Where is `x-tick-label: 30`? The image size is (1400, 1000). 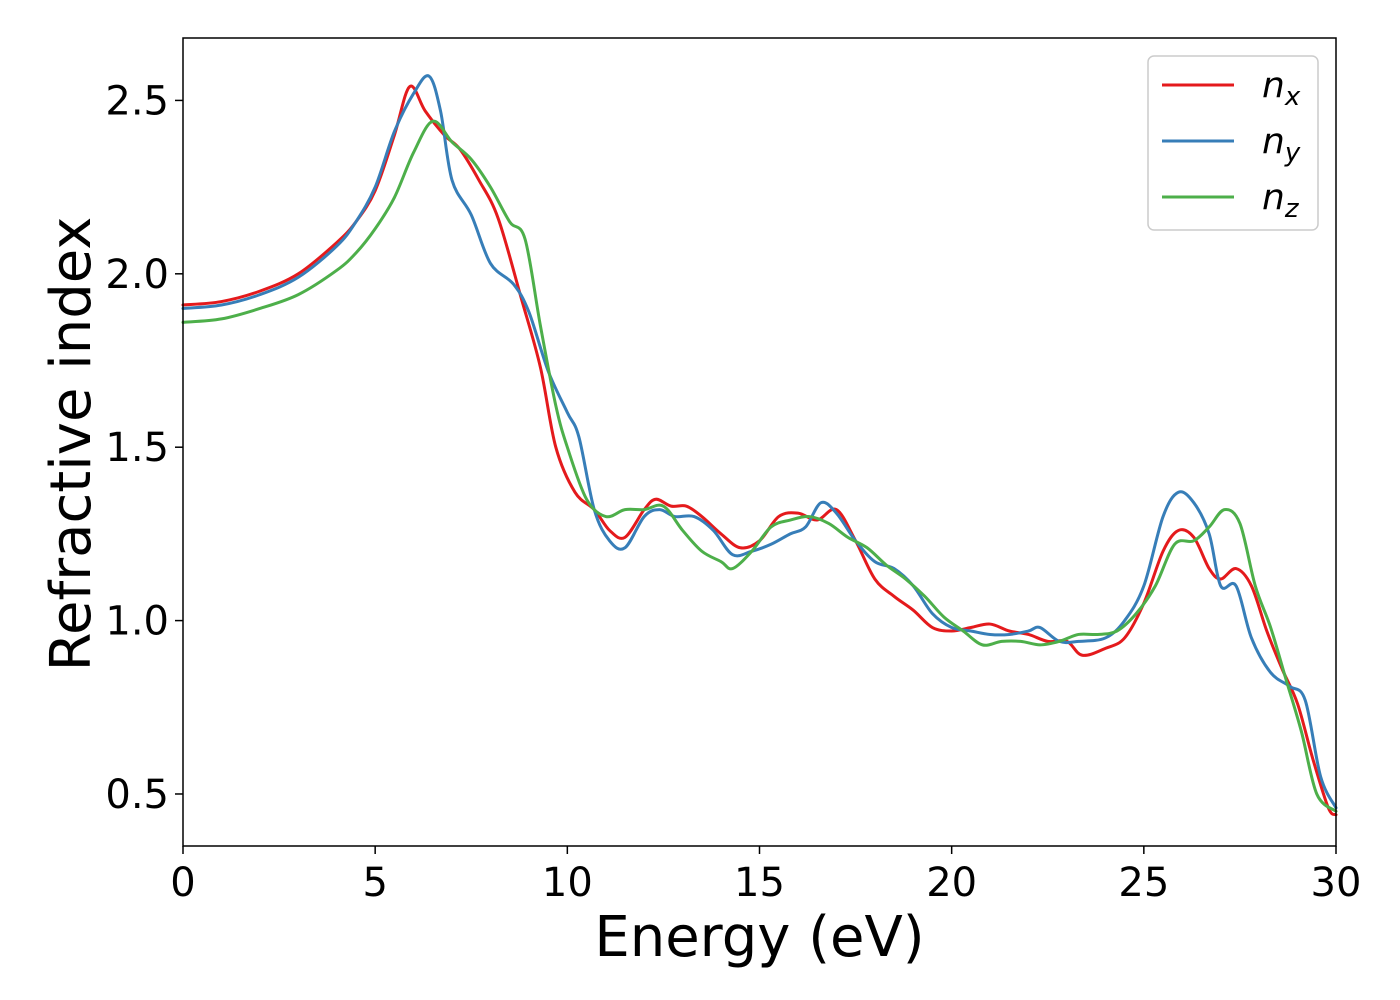
x-tick-label: 30 is located at coordinates (1336, 883).